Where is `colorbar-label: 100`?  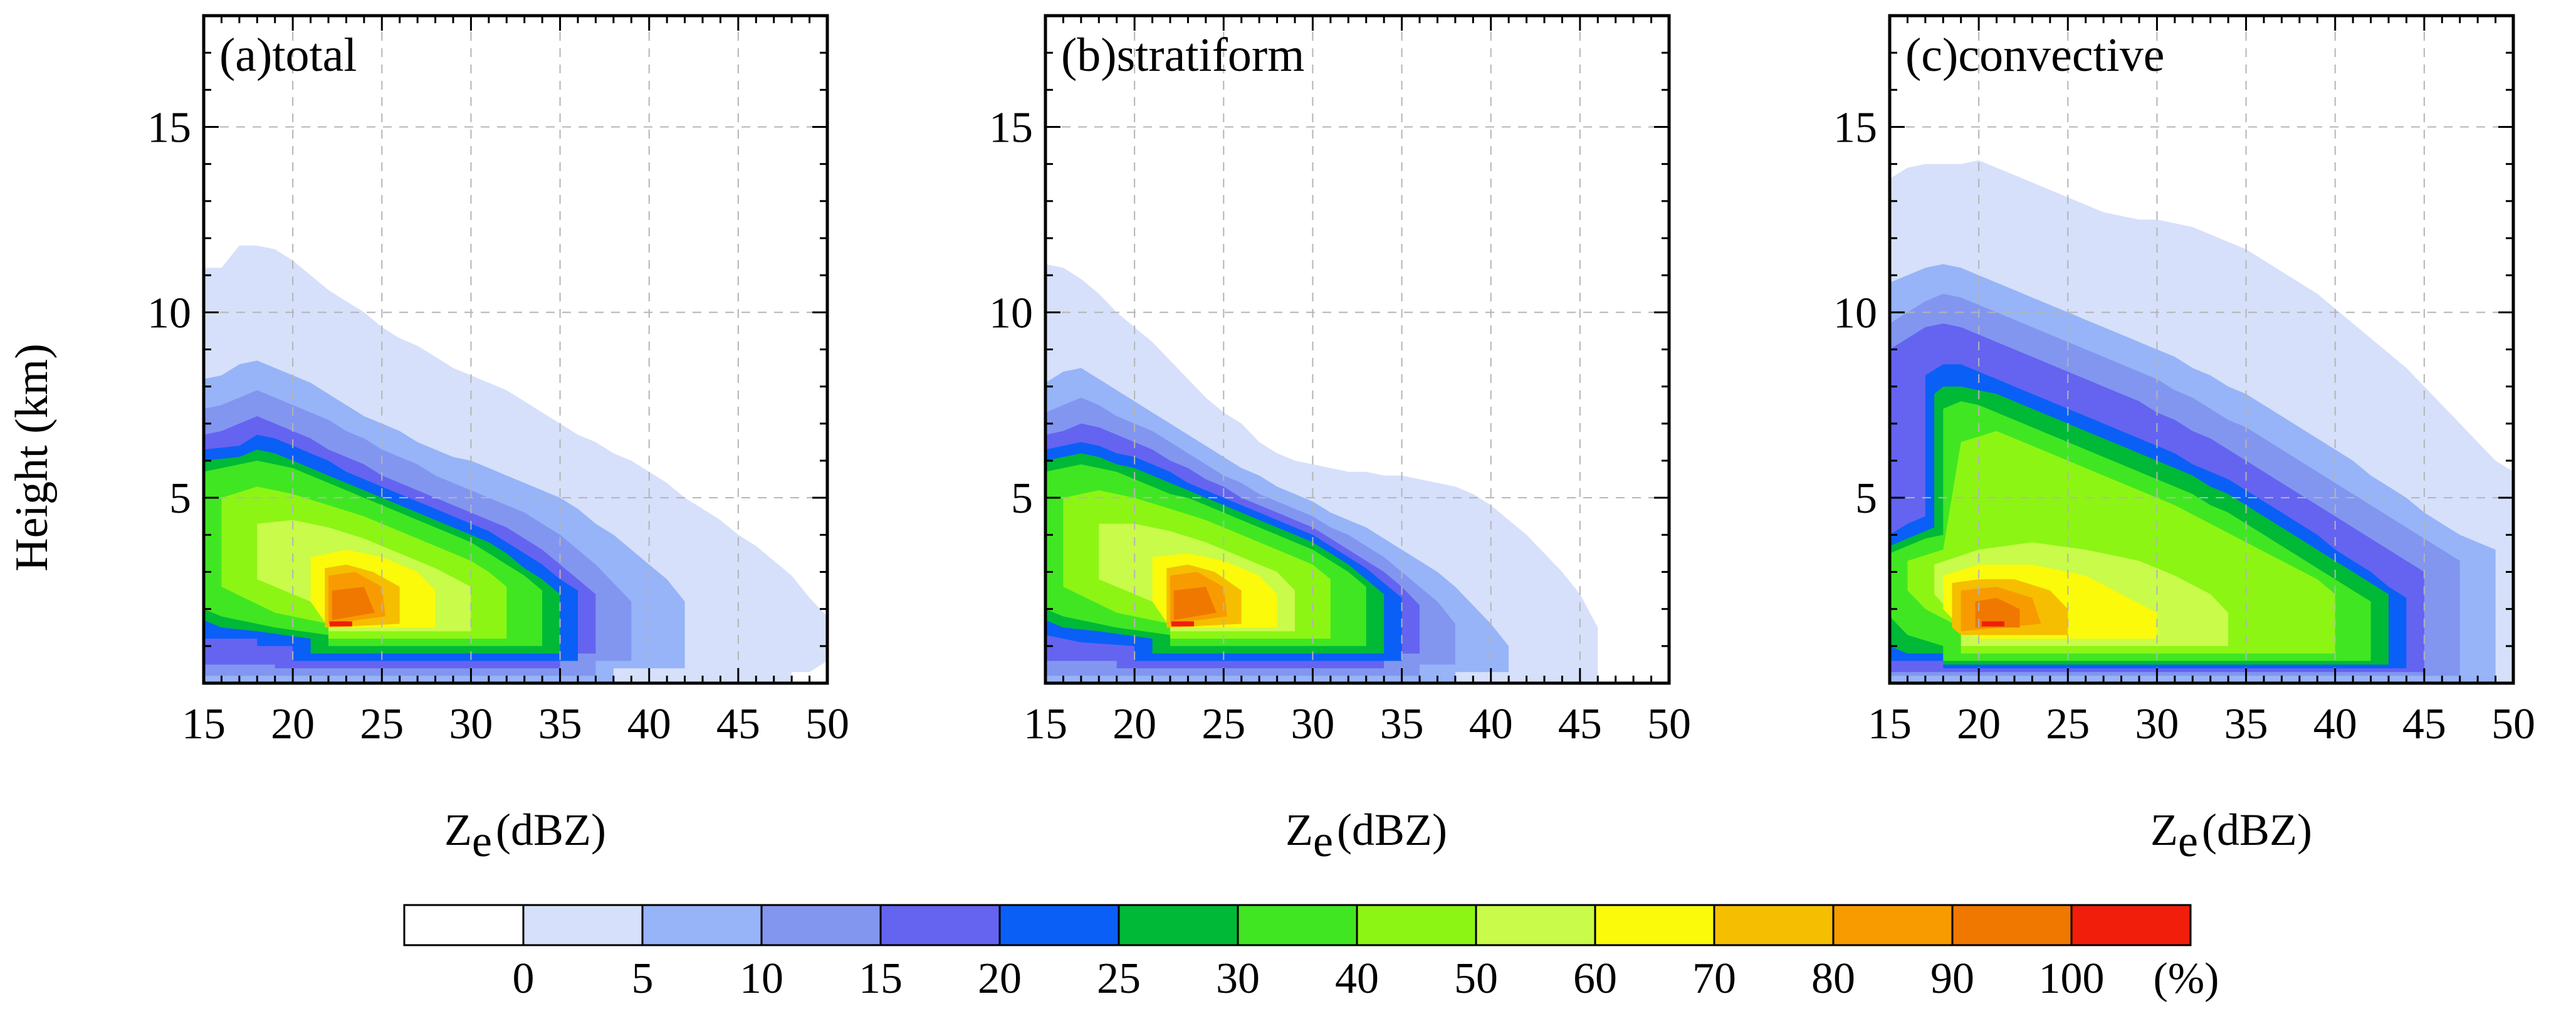 colorbar-label: 100 is located at coordinates (2072, 979).